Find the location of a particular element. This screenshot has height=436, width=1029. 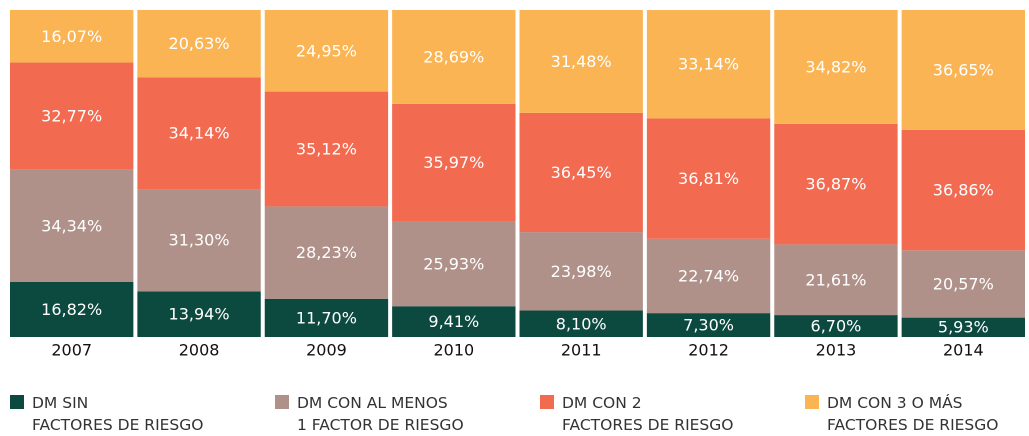

legend-item: DM CON 3 O MÁS FACTORES DE RIESGO is located at coordinates (901, 414).